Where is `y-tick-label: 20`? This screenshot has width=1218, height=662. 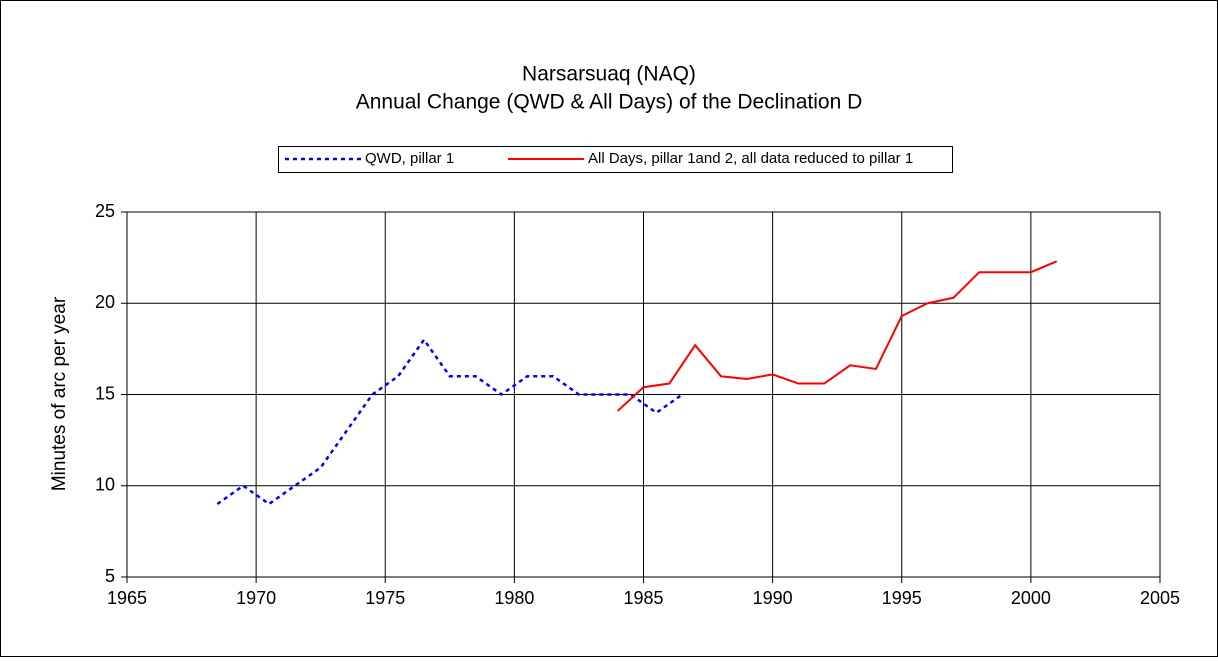
y-tick-label: 20 is located at coordinates (105, 302).